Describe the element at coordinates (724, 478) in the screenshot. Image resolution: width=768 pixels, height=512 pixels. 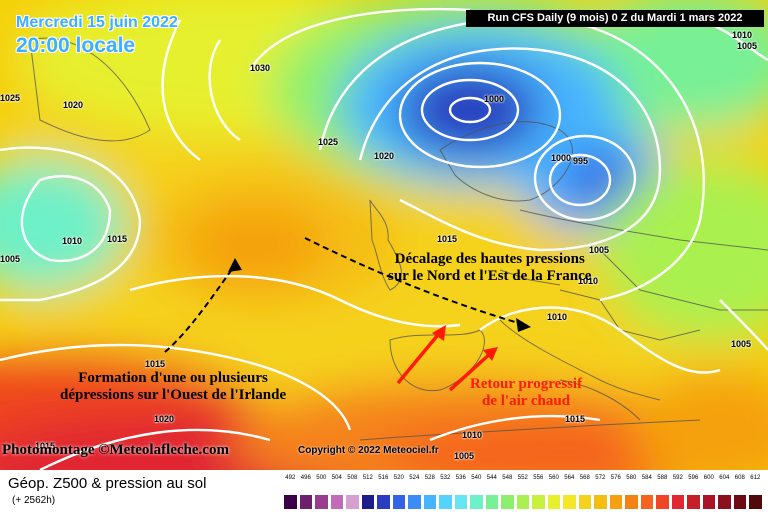
I see `scale-tick-label: 604` at that location.